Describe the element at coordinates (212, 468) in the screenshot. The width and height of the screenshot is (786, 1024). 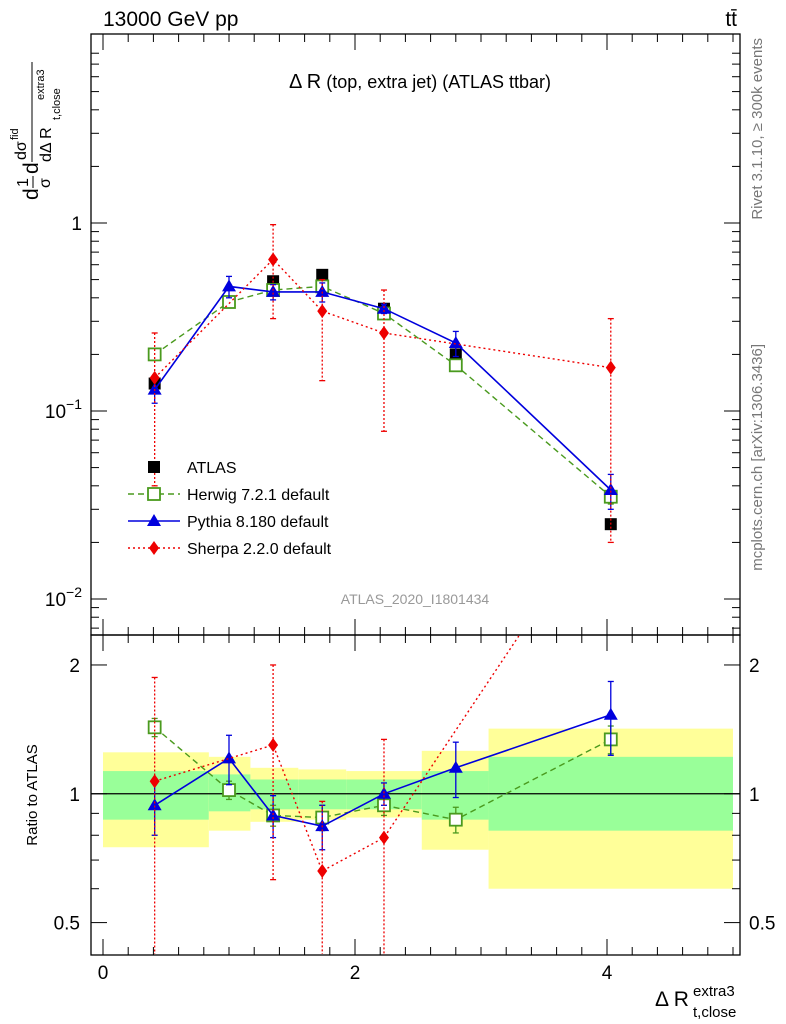
I see `legend-label: ATLAS` at that location.